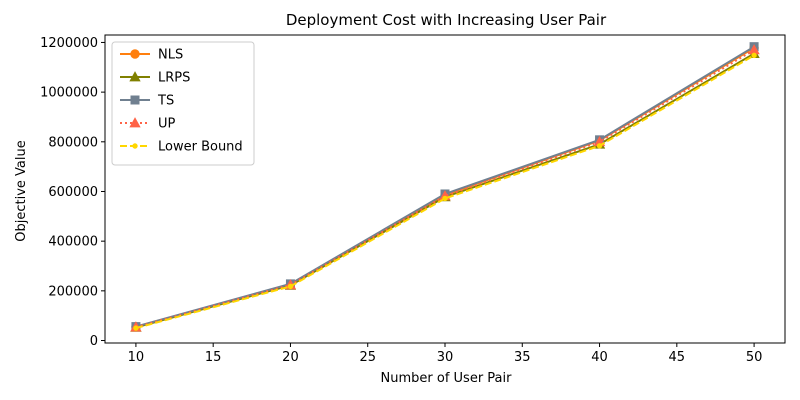 This screenshot has width=800, height=400. I want to click on legend-entry: Lower Bound, so click(181, 147).